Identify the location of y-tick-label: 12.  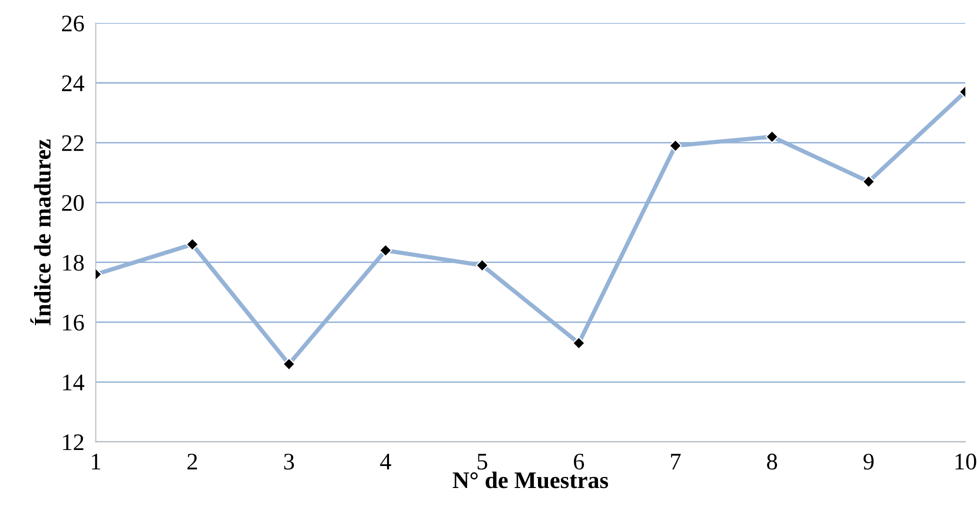
(73, 442).